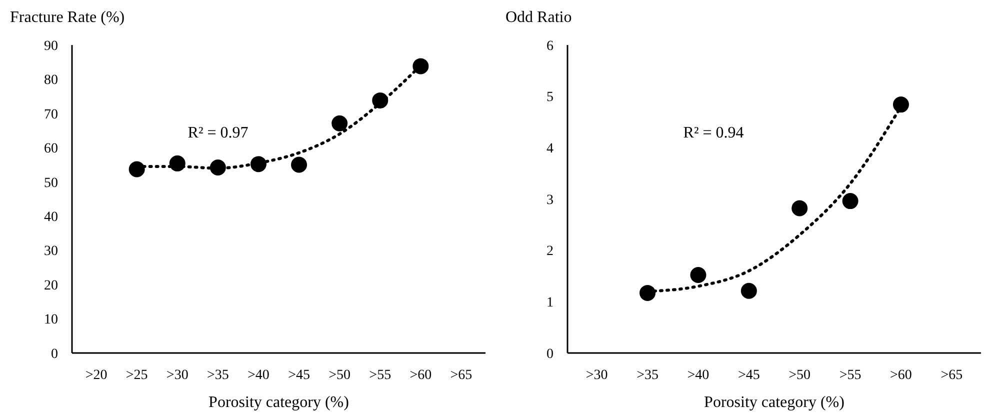 Image resolution: width=991 pixels, height=415 pixels. I want to click on x-tick-label: >20, so click(96, 375).